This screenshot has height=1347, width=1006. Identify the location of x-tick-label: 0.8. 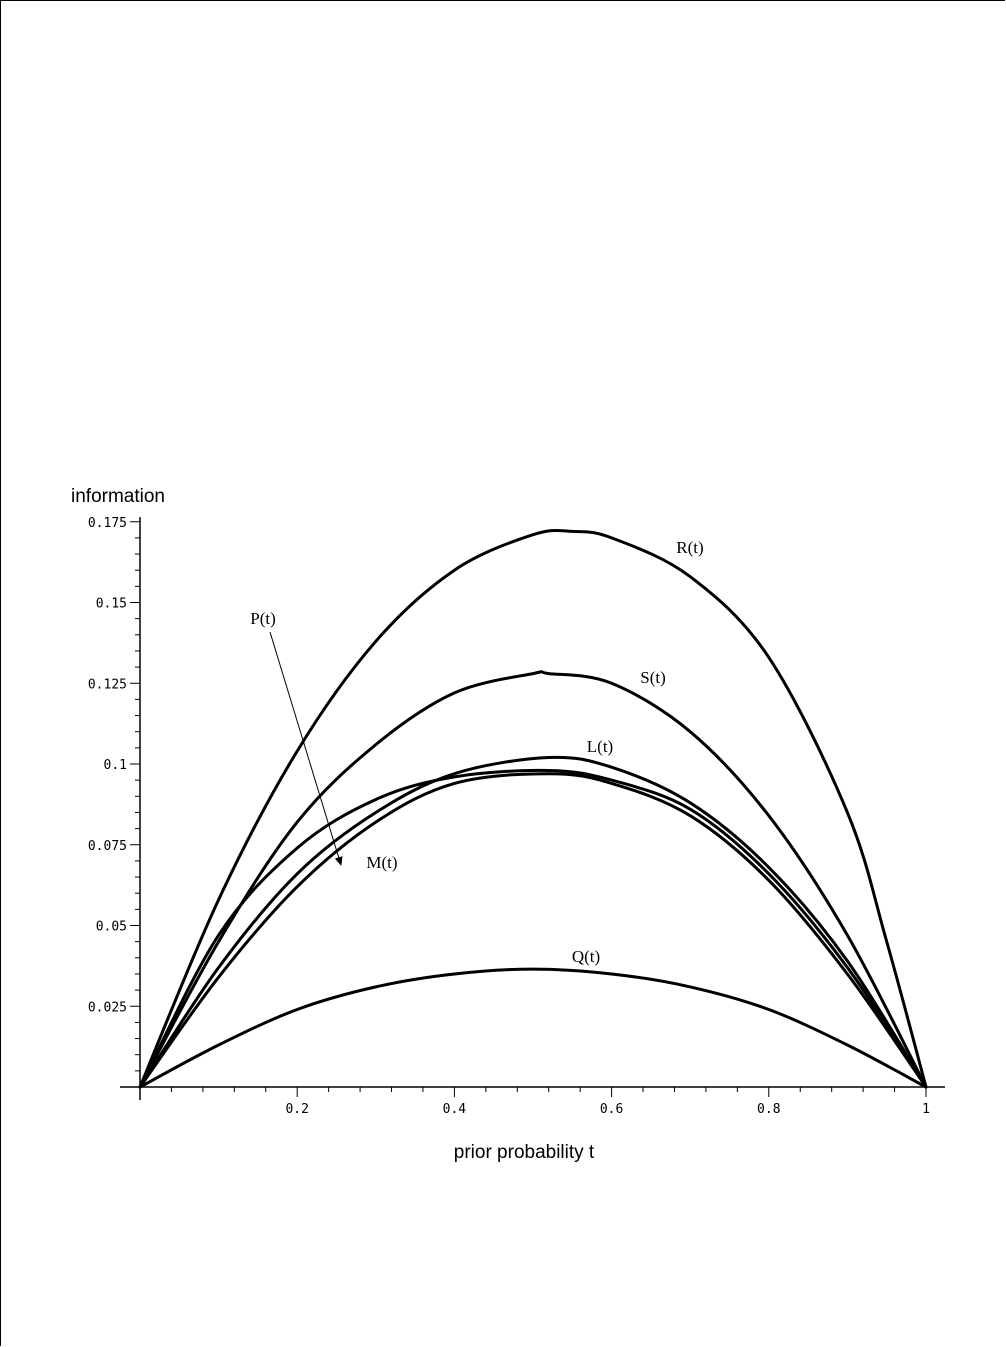
(768, 1109).